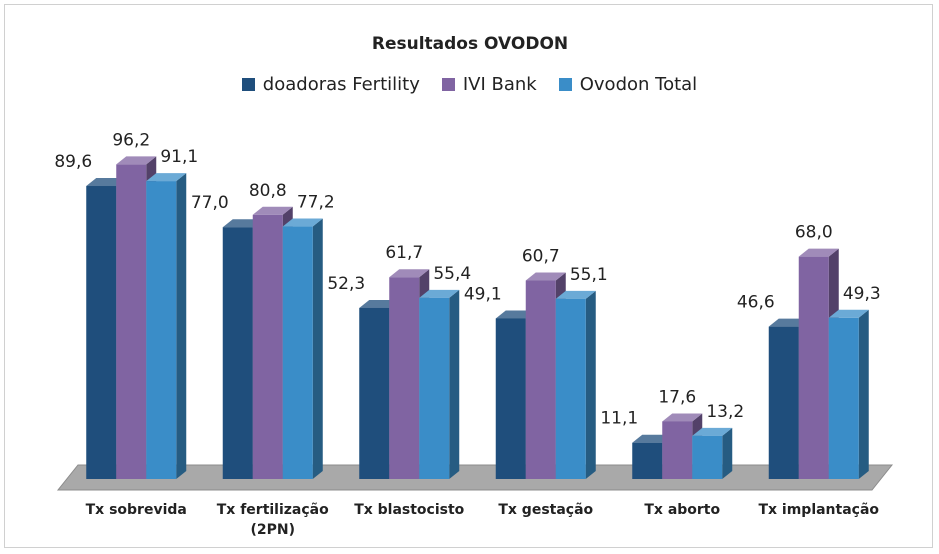 The width and height of the screenshot is (939, 554). Describe the element at coordinates (819, 510) in the screenshot. I see `x-tick-label: Tx implantação` at that location.